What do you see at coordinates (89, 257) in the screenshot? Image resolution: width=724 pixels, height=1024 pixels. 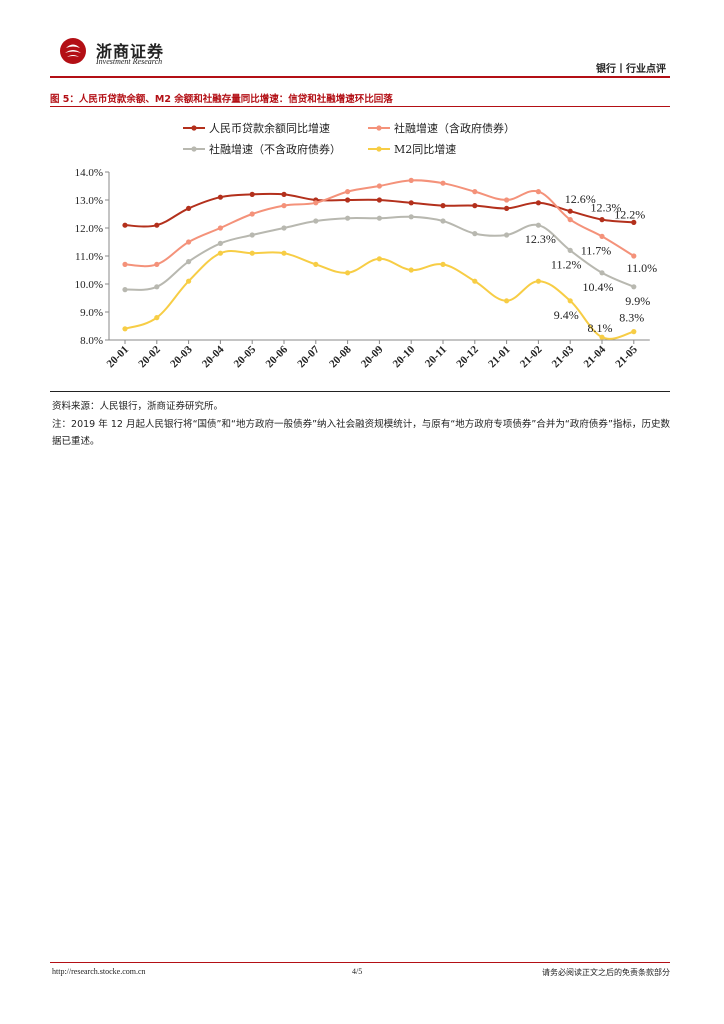 I see `y-tick-label: 11.0%` at bounding box center [89, 257].